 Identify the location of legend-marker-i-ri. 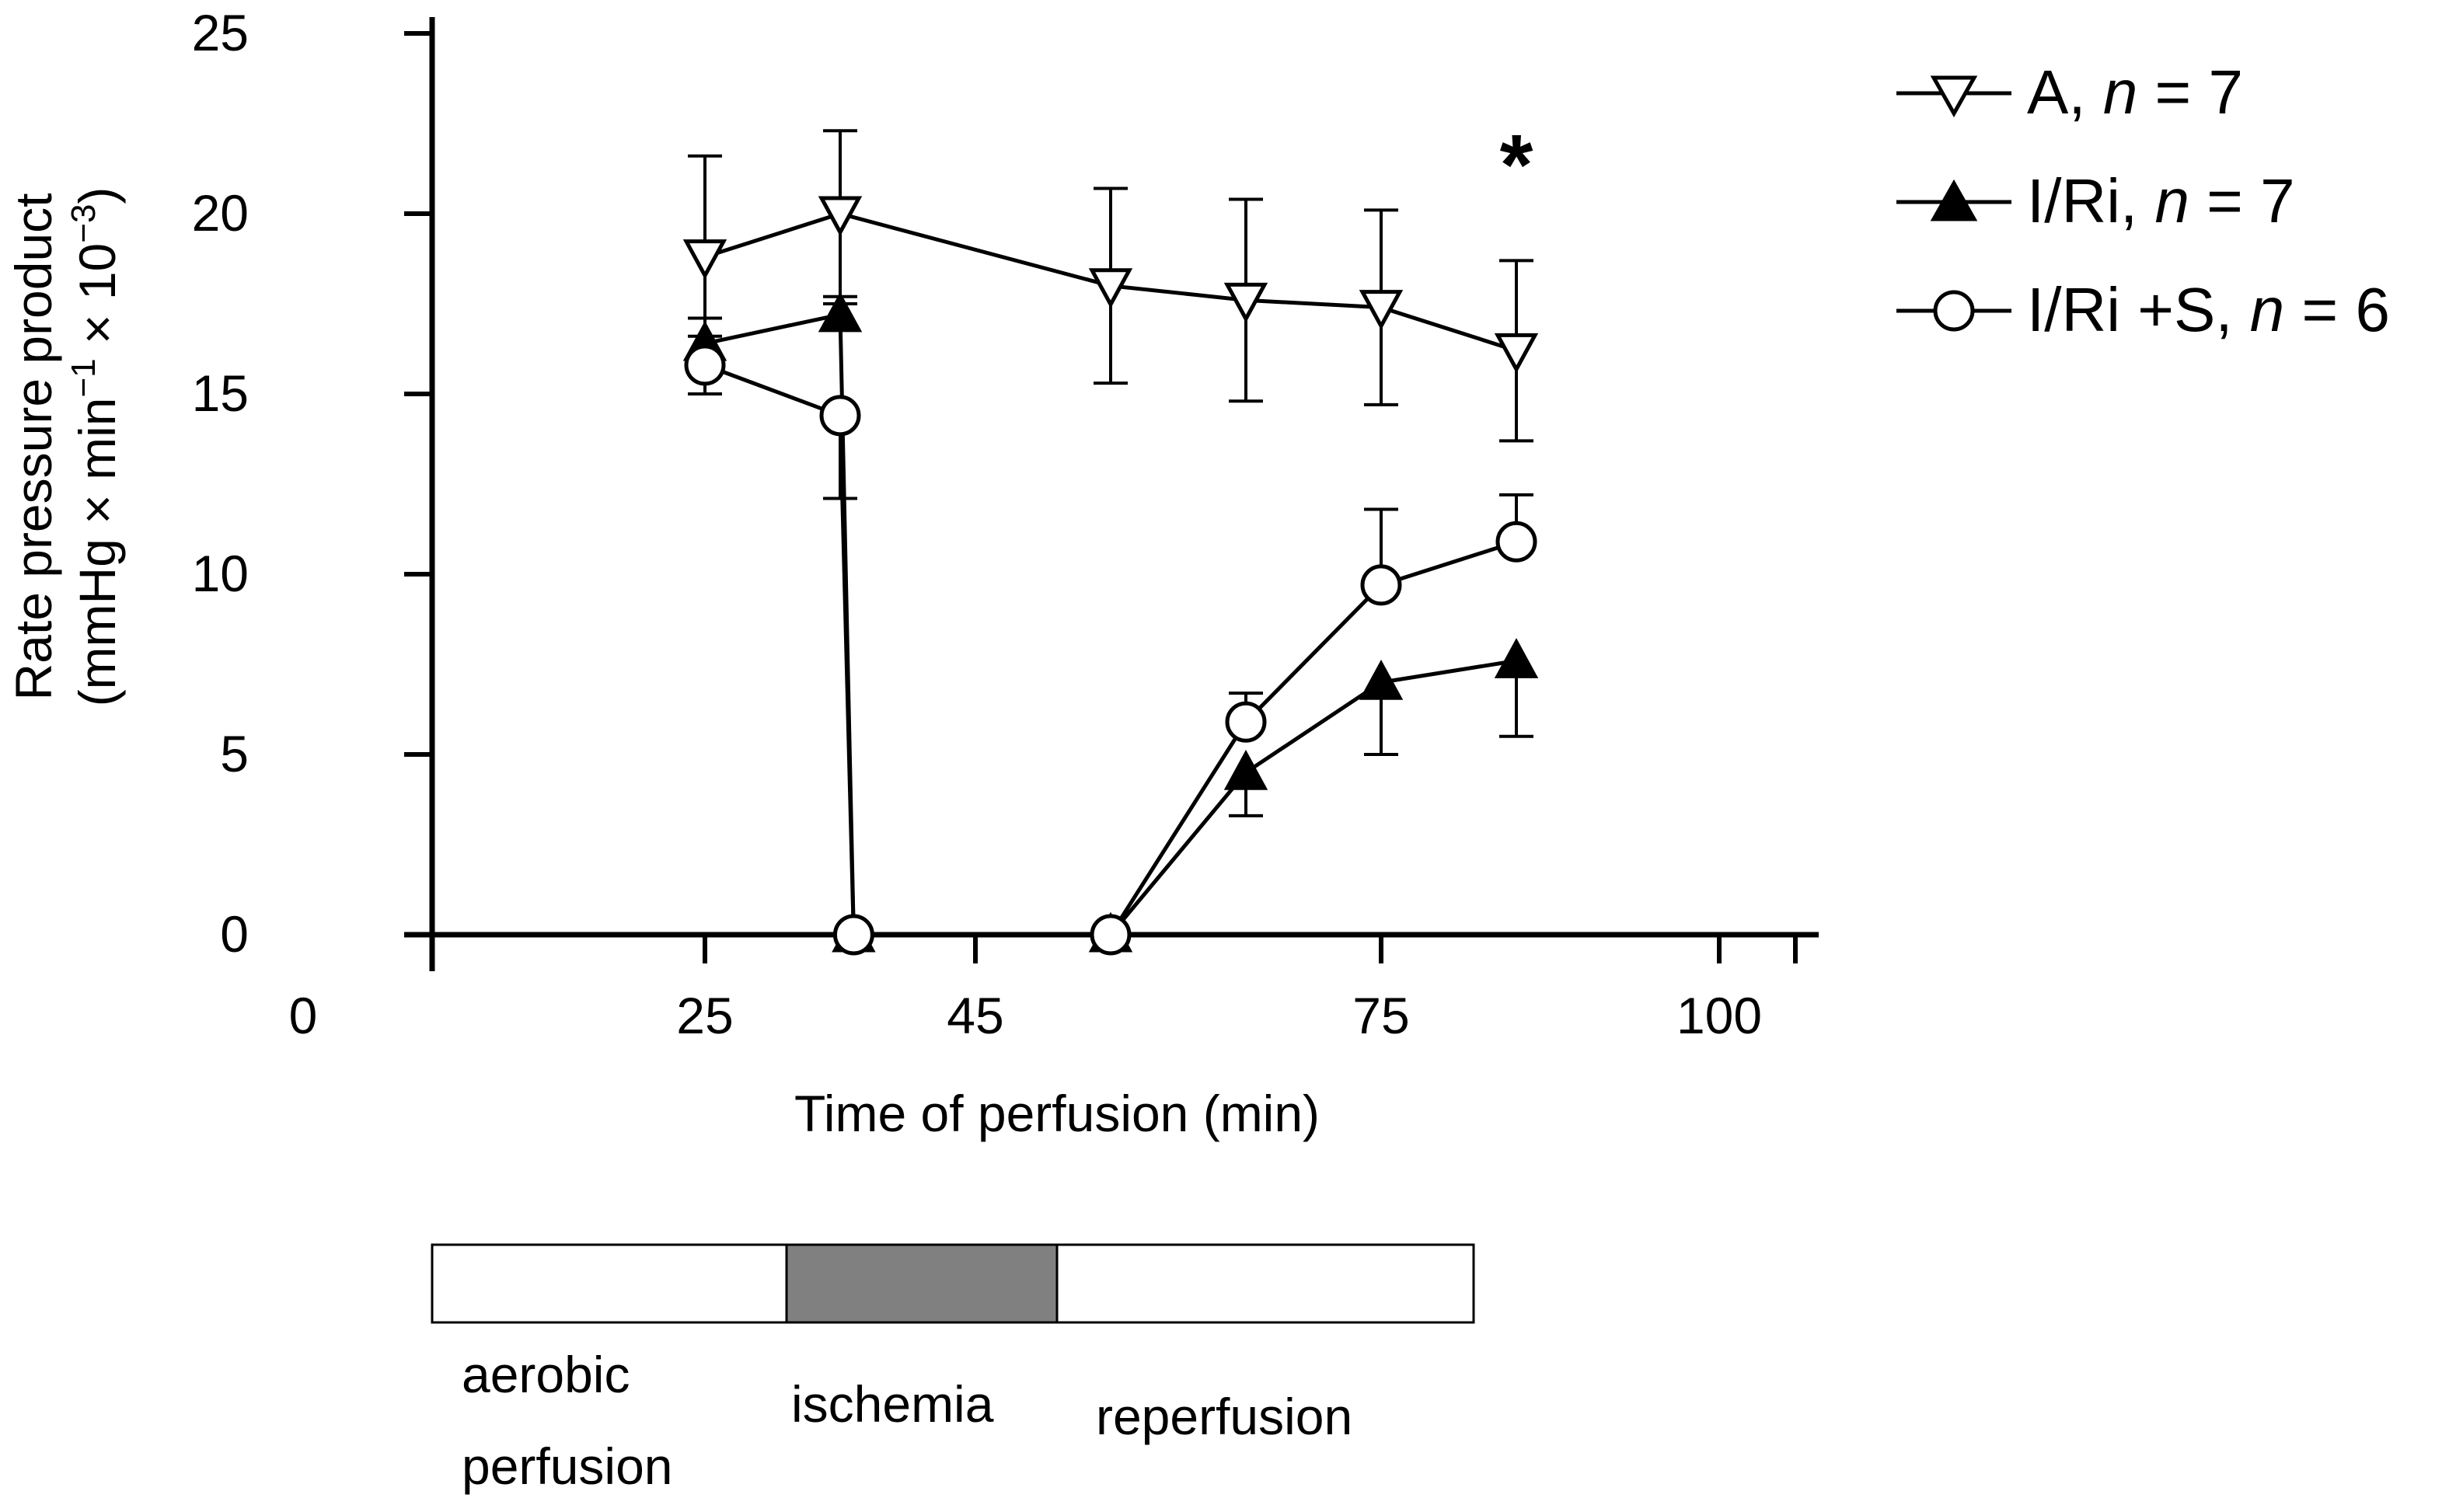
(1954, 200).